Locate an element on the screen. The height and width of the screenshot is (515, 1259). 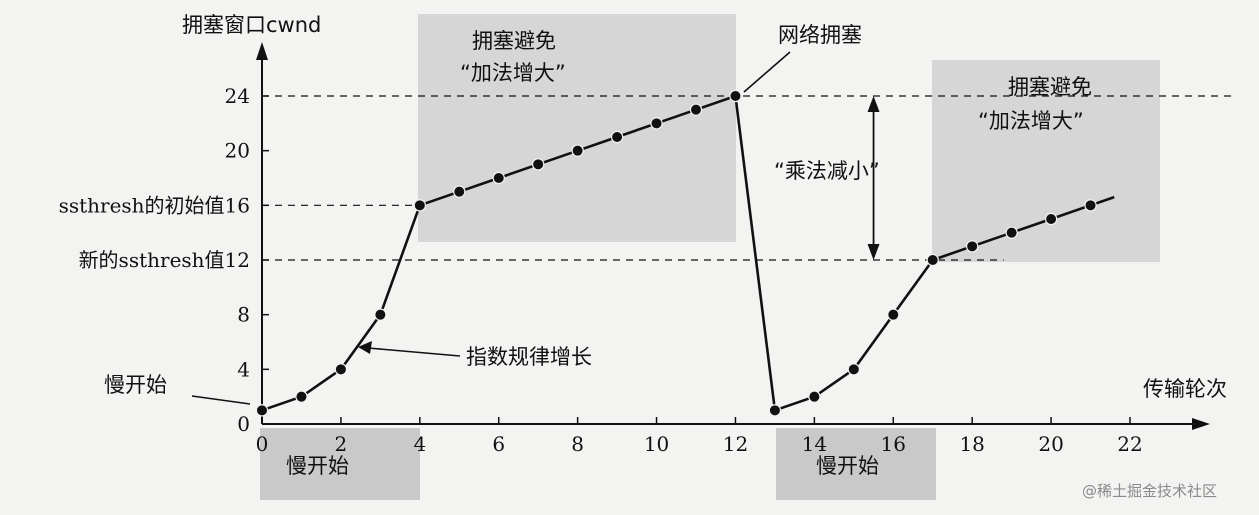
y-tick-label: ssthresh的初始值16 is located at coordinates (154, 205).